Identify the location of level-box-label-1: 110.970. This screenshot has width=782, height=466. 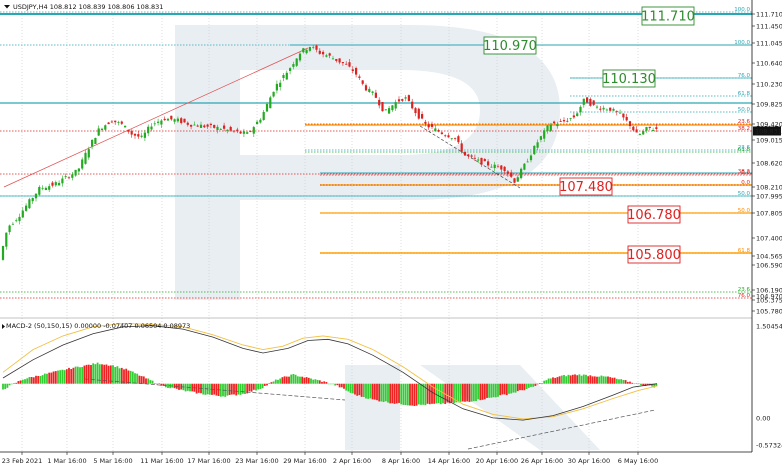
(510, 46).